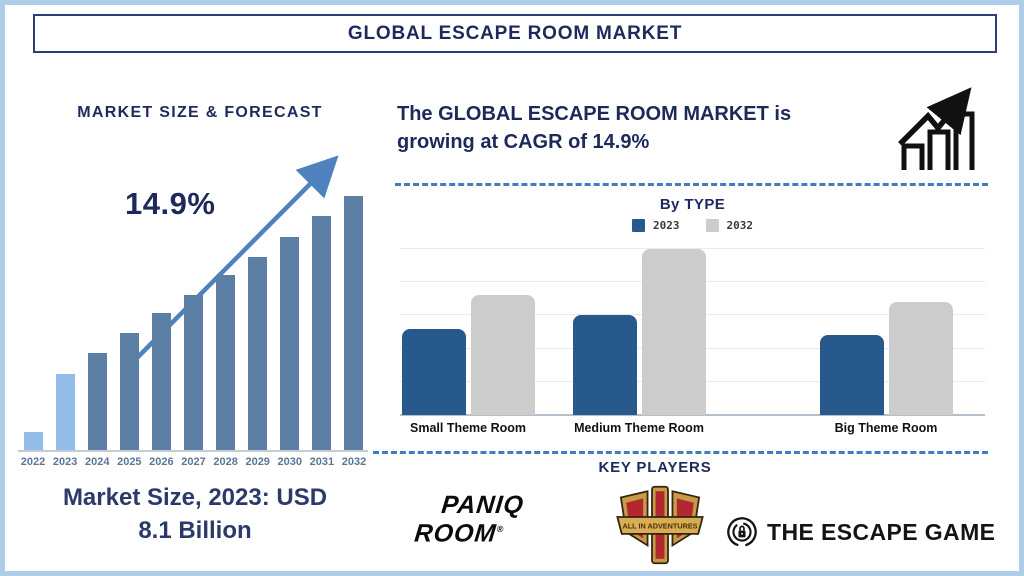 This screenshot has height=576, width=1024. Describe the element at coordinates (639, 428) in the screenshot. I see `category-label-medium-theme-room: Medium Theme Room` at that location.